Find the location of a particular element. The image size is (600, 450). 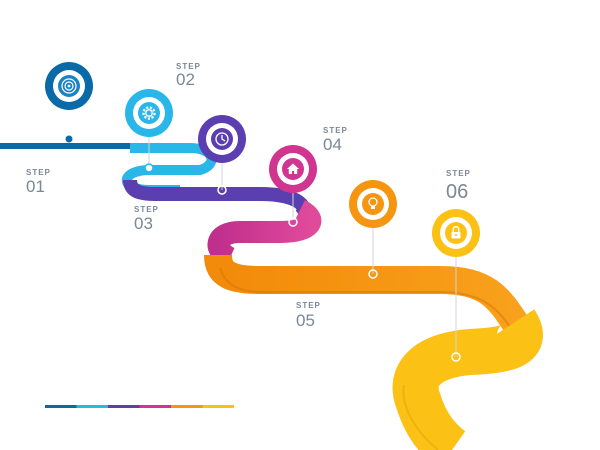

home-icon is located at coordinates (293, 169).